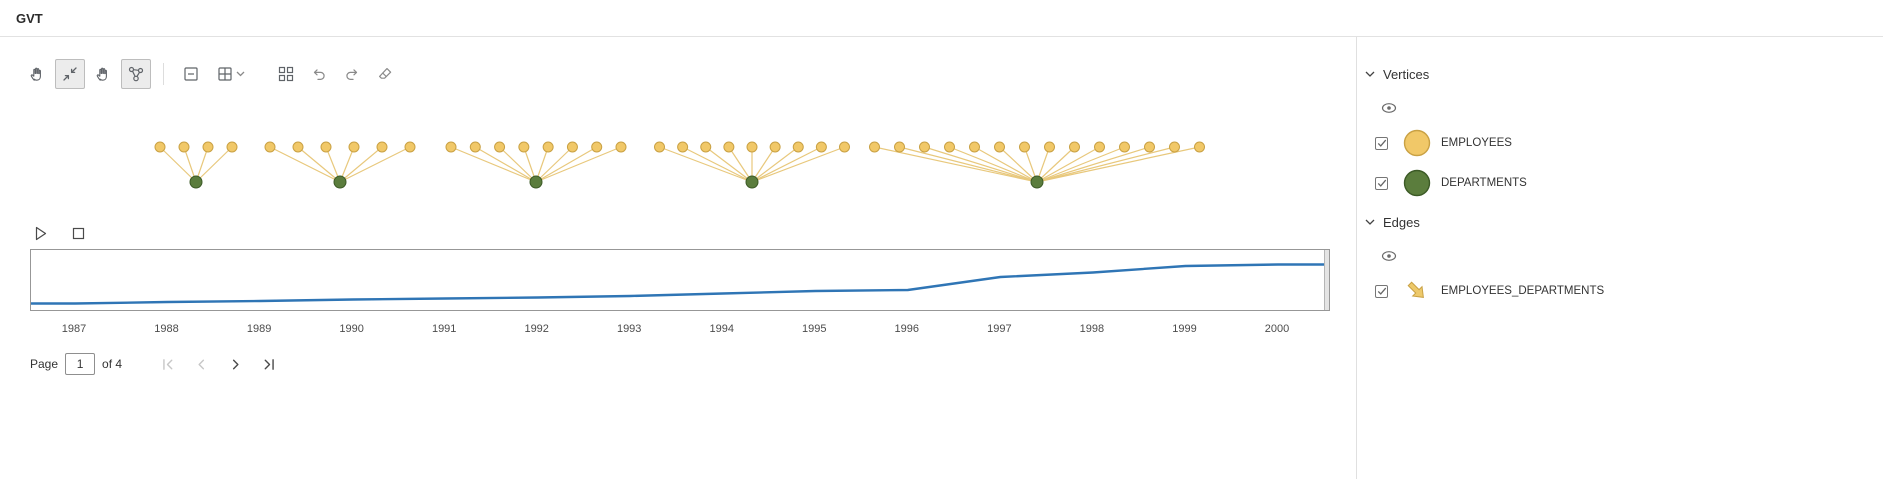 Image resolution: width=1883 pixels, height=479 pixels. Describe the element at coordinates (155, 364) in the screenshot. I see `pagination: Page of 4` at that location.